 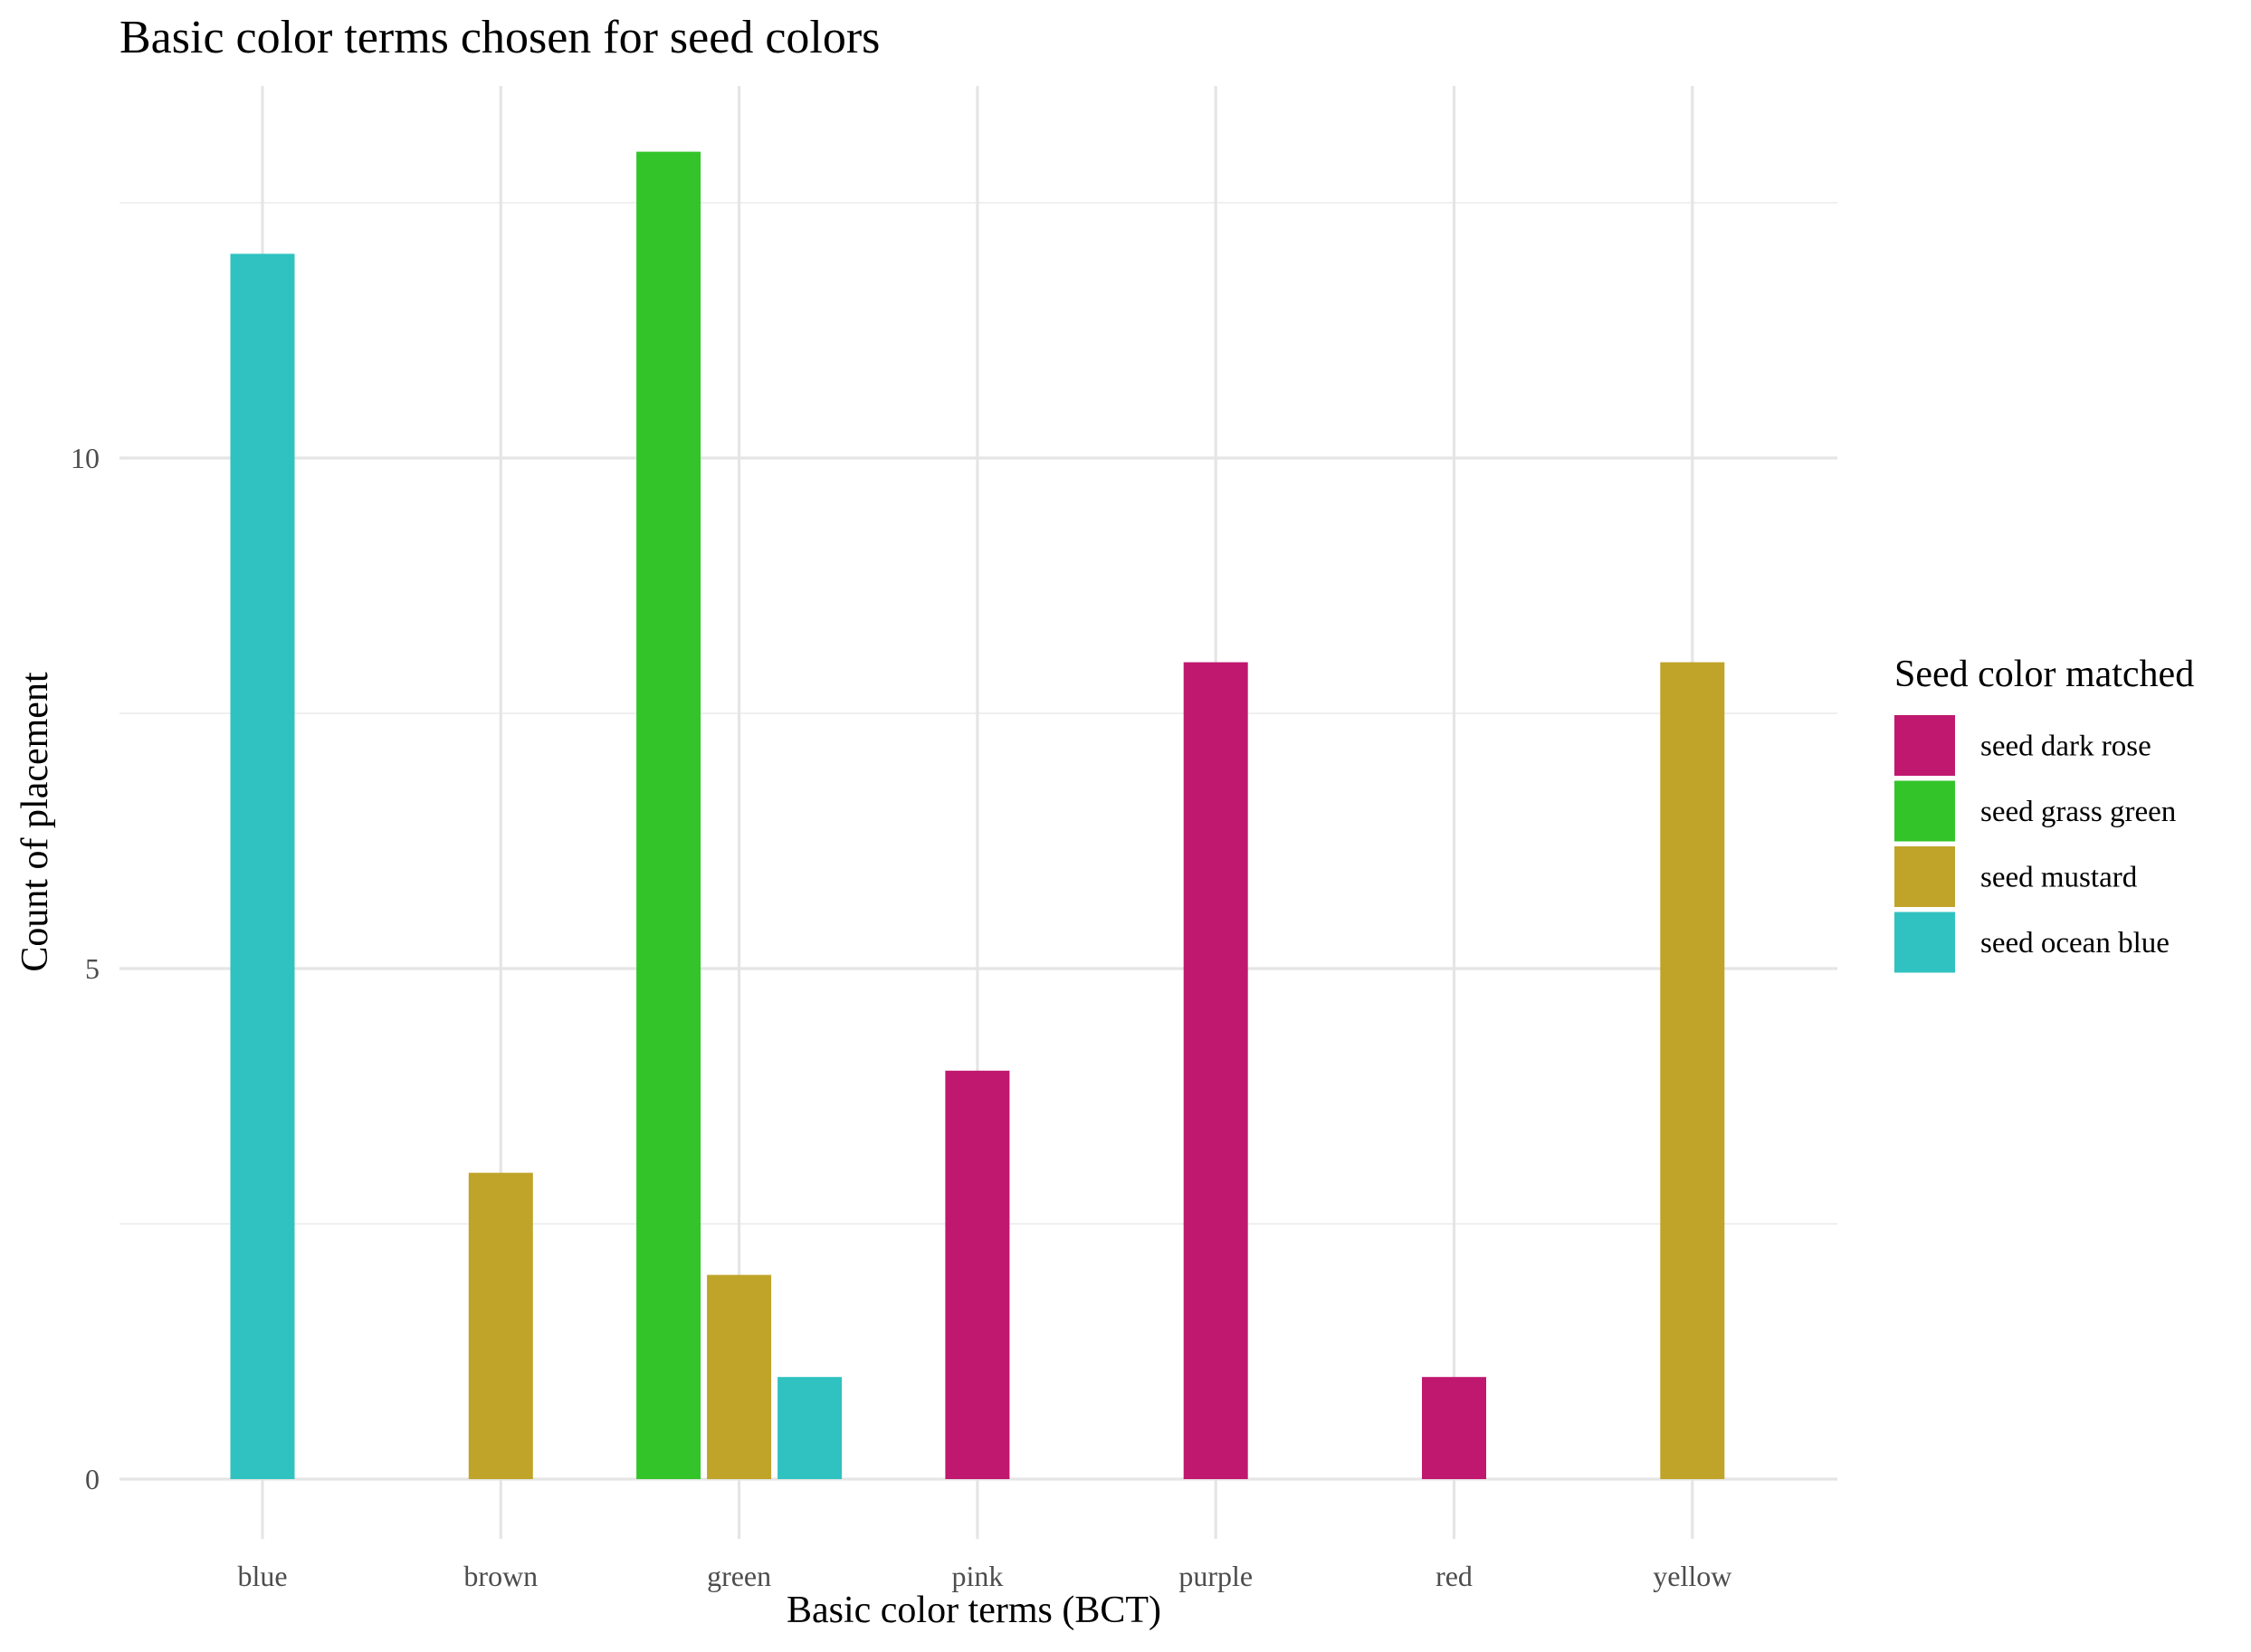 What do you see at coordinates (1454, 1428) in the screenshot?
I see `bar-red-seed-dark-rose` at bounding box center [1454, 1428].